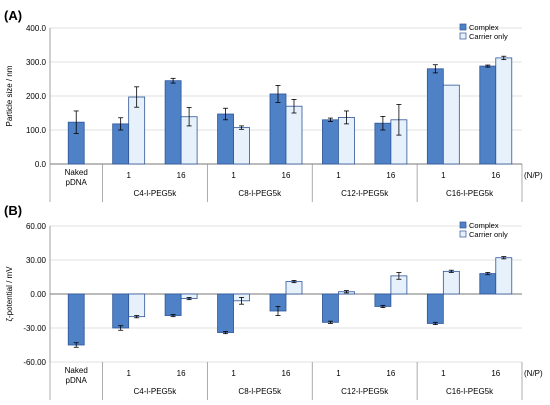 The image size is (550, 405). I want to click on y-tick-label: 0.0, so click(41, 164).